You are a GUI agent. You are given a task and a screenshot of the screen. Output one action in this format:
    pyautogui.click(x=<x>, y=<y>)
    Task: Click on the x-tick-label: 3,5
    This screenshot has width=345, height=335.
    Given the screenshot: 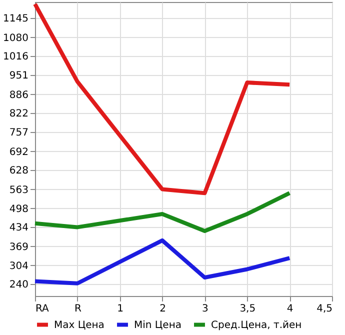 What is the action you would take?
    pyautogui.click(x=248, y=309)
    